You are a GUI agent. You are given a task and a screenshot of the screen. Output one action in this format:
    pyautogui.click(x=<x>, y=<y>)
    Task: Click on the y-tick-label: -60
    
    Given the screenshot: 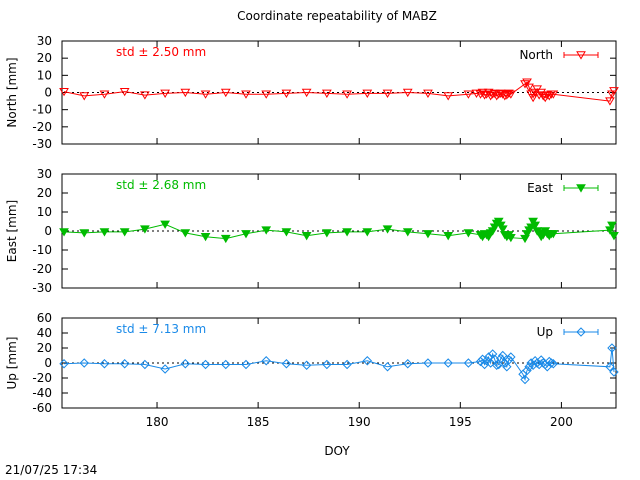 What is the action you would take?
    pyautogui.click(x=42, y=408)
    